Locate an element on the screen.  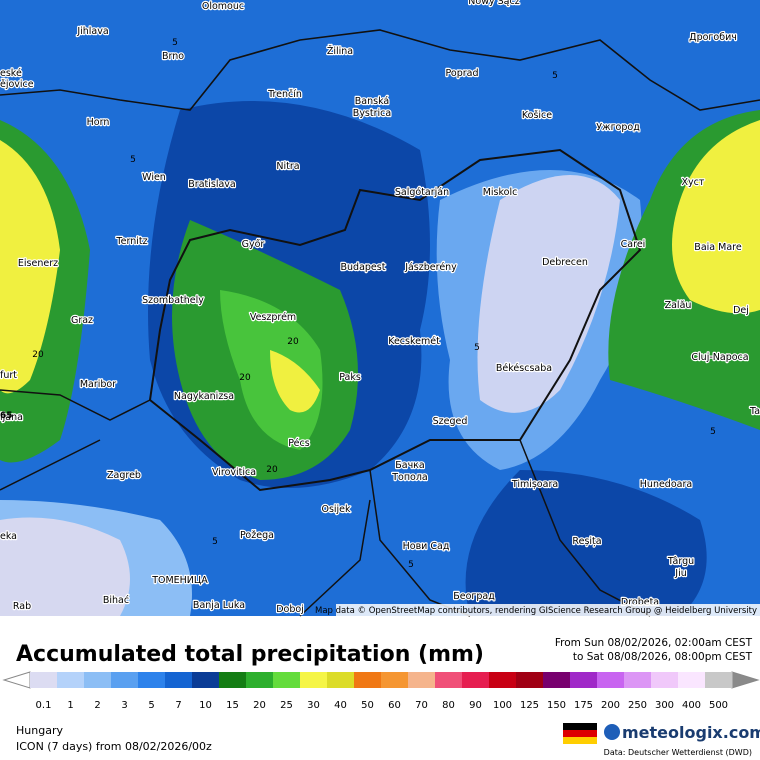
logo-icon is located at coordinates (612, 732).